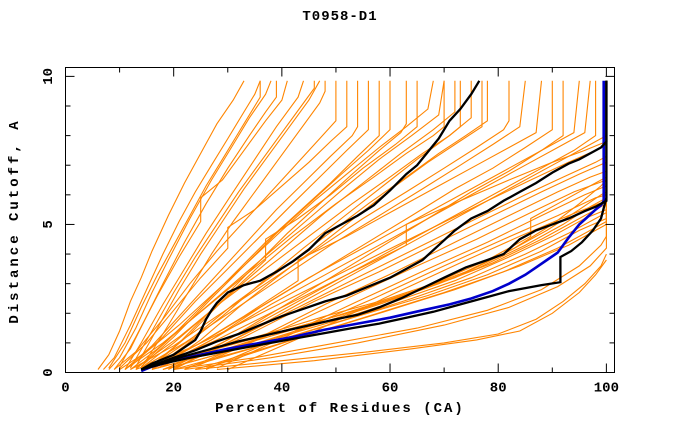  What do you see at coordinates (49, 76) in the screenshot?
I see `y-tick-label: 10` at bounding box center [49, 76].